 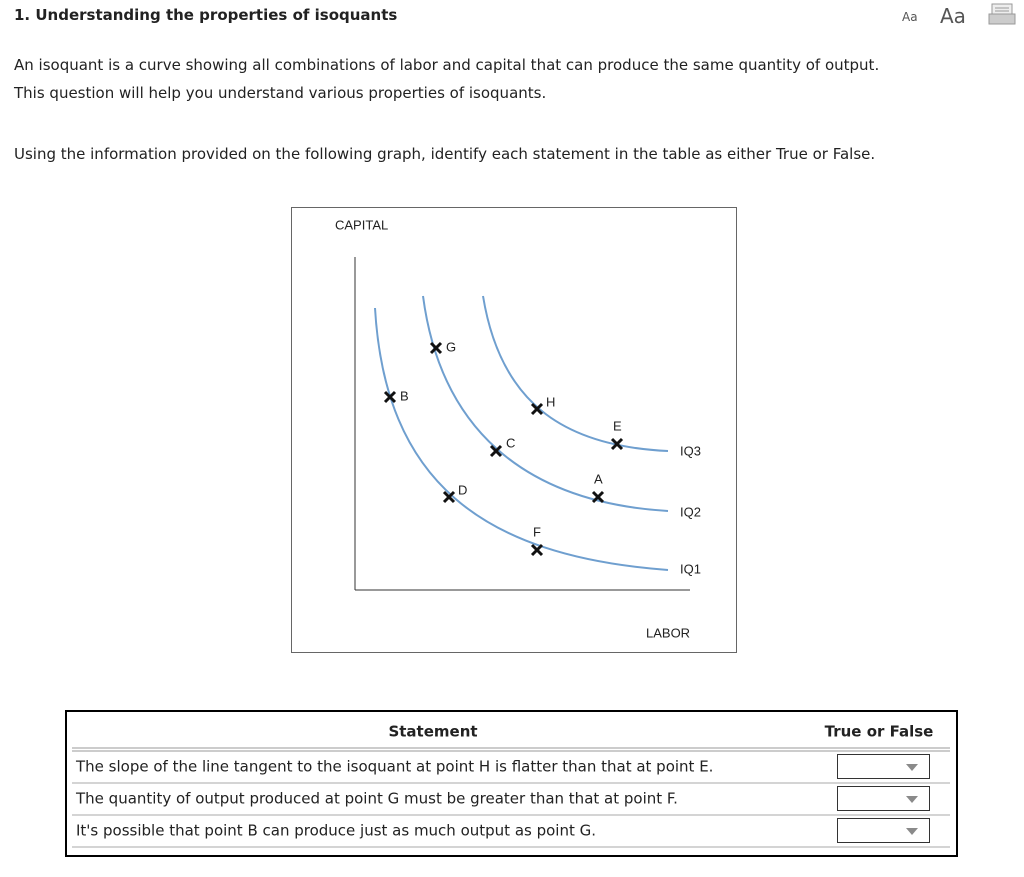 What do you see at coordinates (451, 346) in the screenshot?
I see `point-label: G` at bounding box center [451, 346].